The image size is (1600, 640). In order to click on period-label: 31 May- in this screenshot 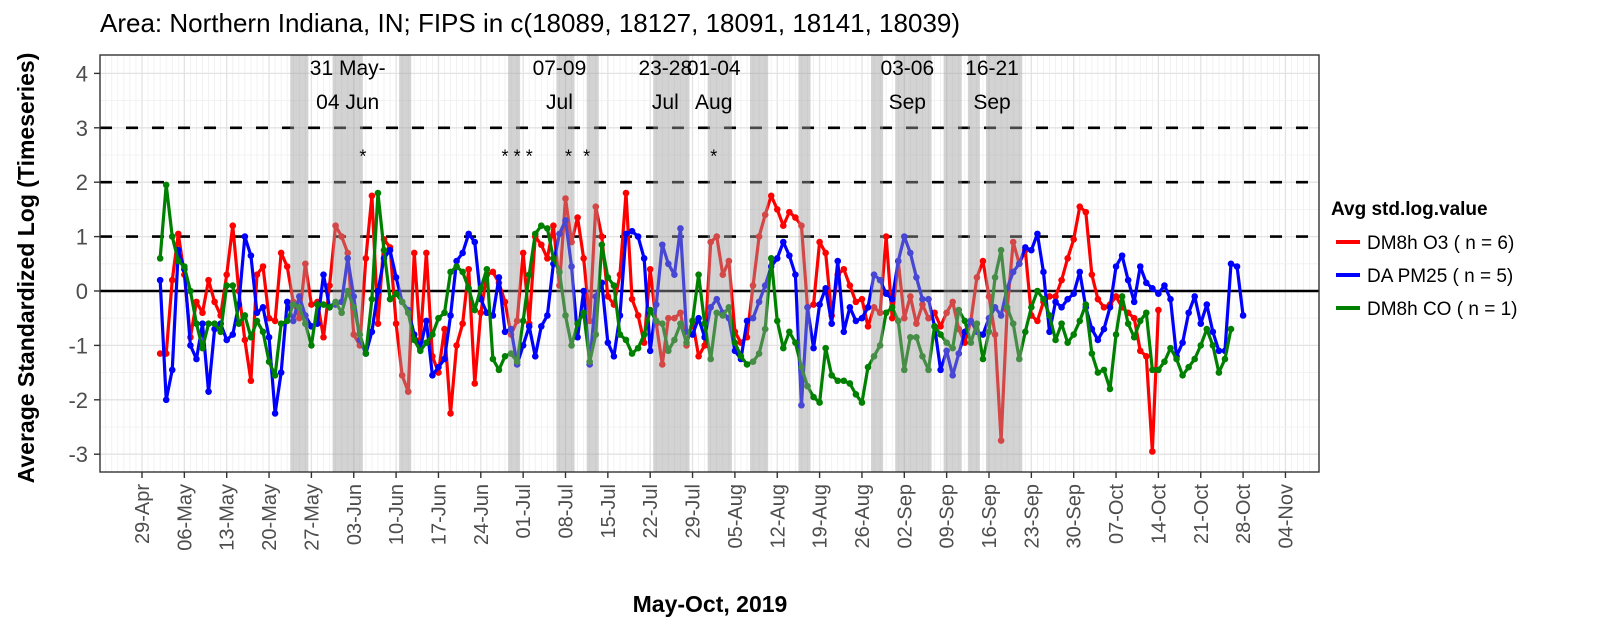, I will do `click(348, 68)`.